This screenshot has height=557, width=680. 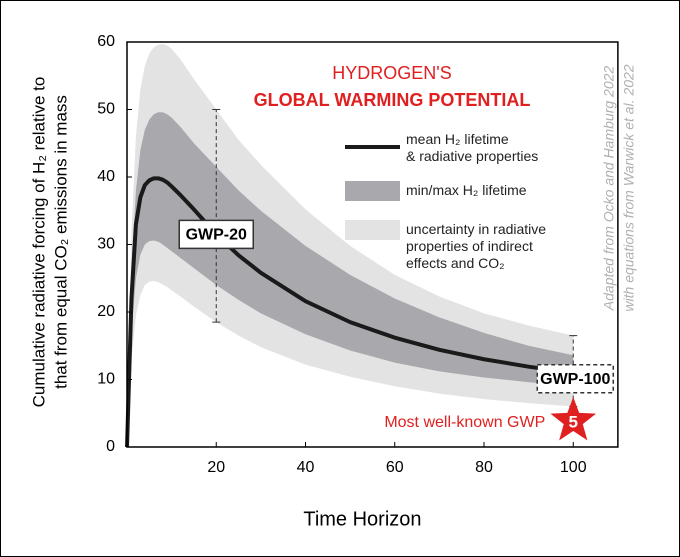 I want to click on x-tick-label: 100, so click(x=573, y=467).